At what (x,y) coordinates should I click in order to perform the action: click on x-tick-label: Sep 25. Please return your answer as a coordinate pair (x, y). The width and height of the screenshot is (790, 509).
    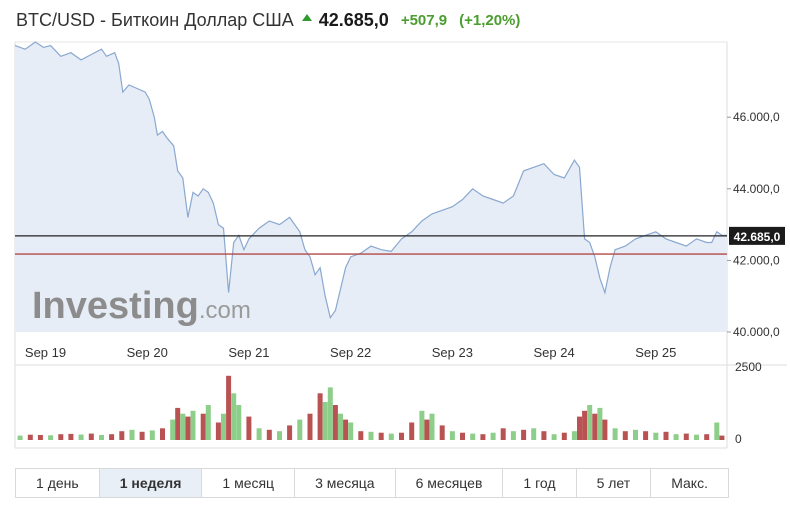
    Looking at the image, I should click on (655, 352).